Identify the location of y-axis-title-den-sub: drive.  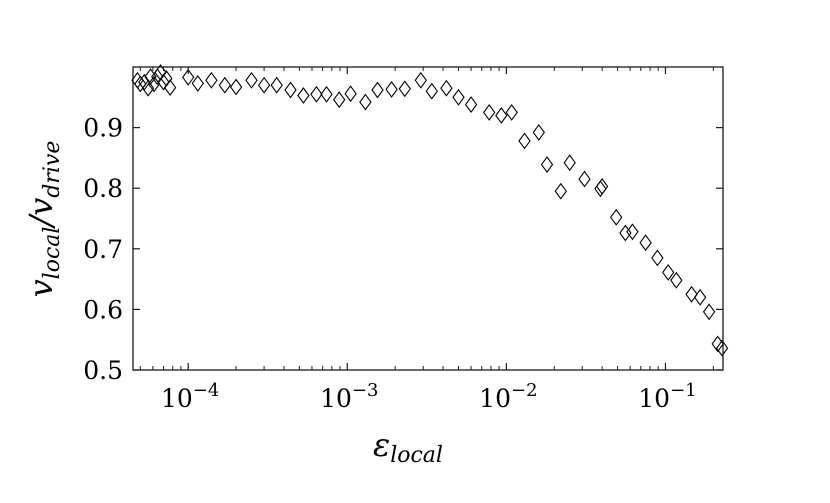
(52, 169).